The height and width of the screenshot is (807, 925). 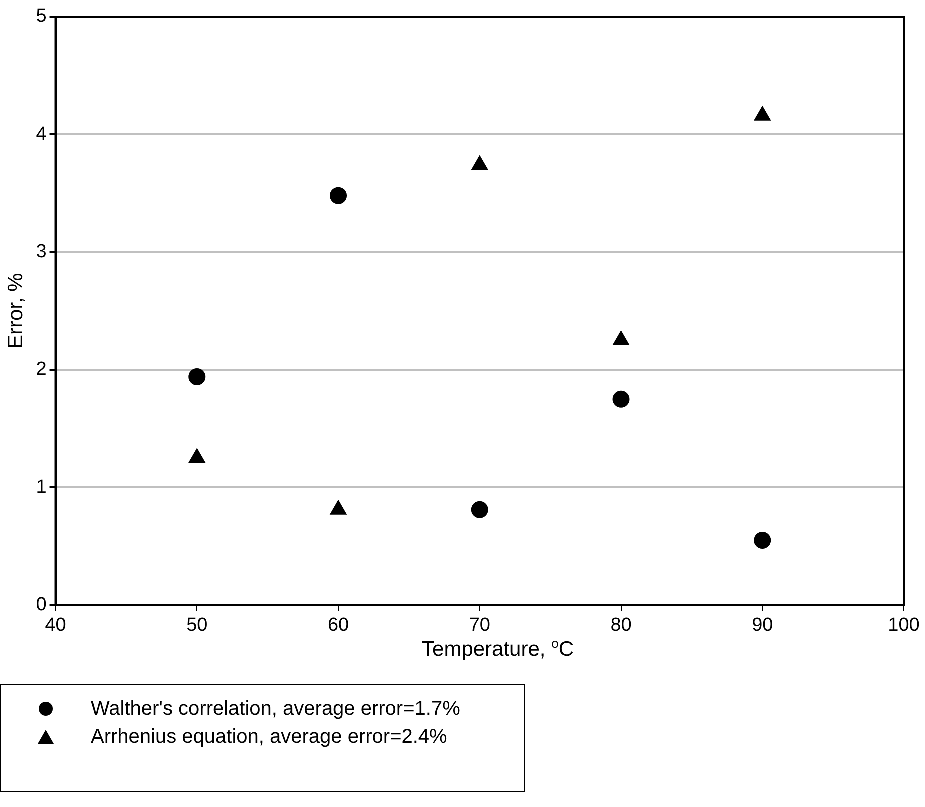 I want to click on y-tick-label: 4, so click(x=42, y=134).